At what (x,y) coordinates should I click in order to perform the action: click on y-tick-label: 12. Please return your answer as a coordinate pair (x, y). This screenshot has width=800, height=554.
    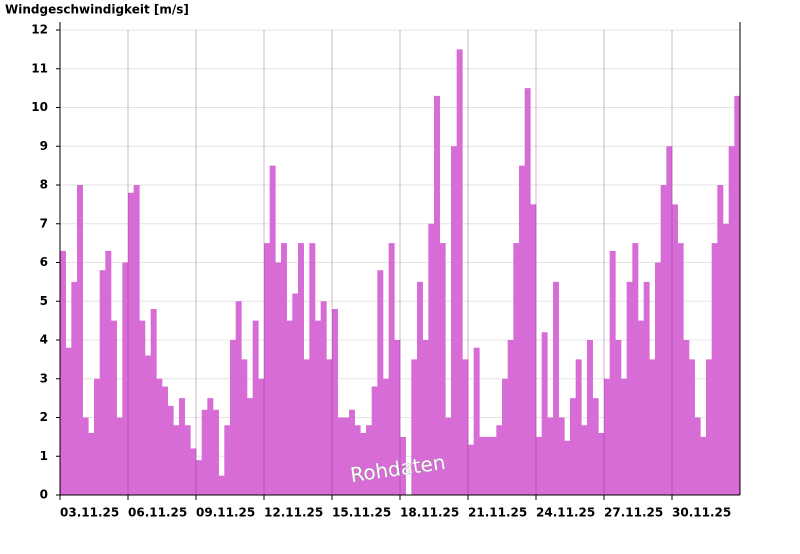
    Looking at the image, I should click on (39, 30).